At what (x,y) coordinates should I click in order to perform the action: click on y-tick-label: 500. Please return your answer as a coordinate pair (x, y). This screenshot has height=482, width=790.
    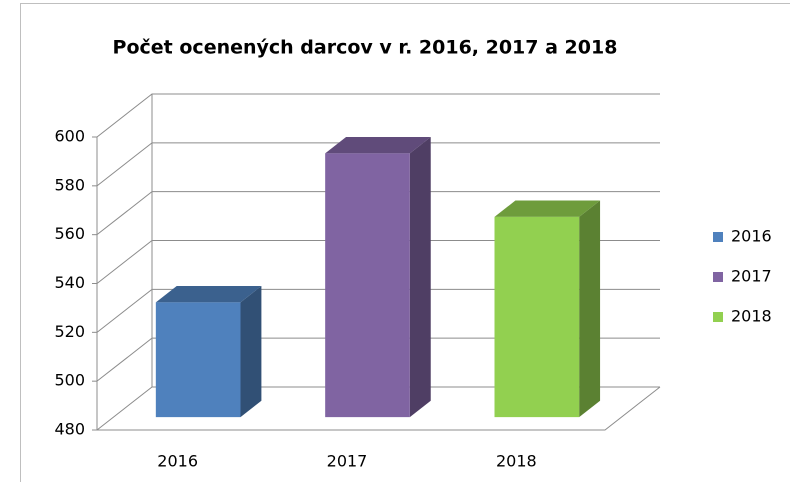
    Looking at the image, I should click on (69, 380).